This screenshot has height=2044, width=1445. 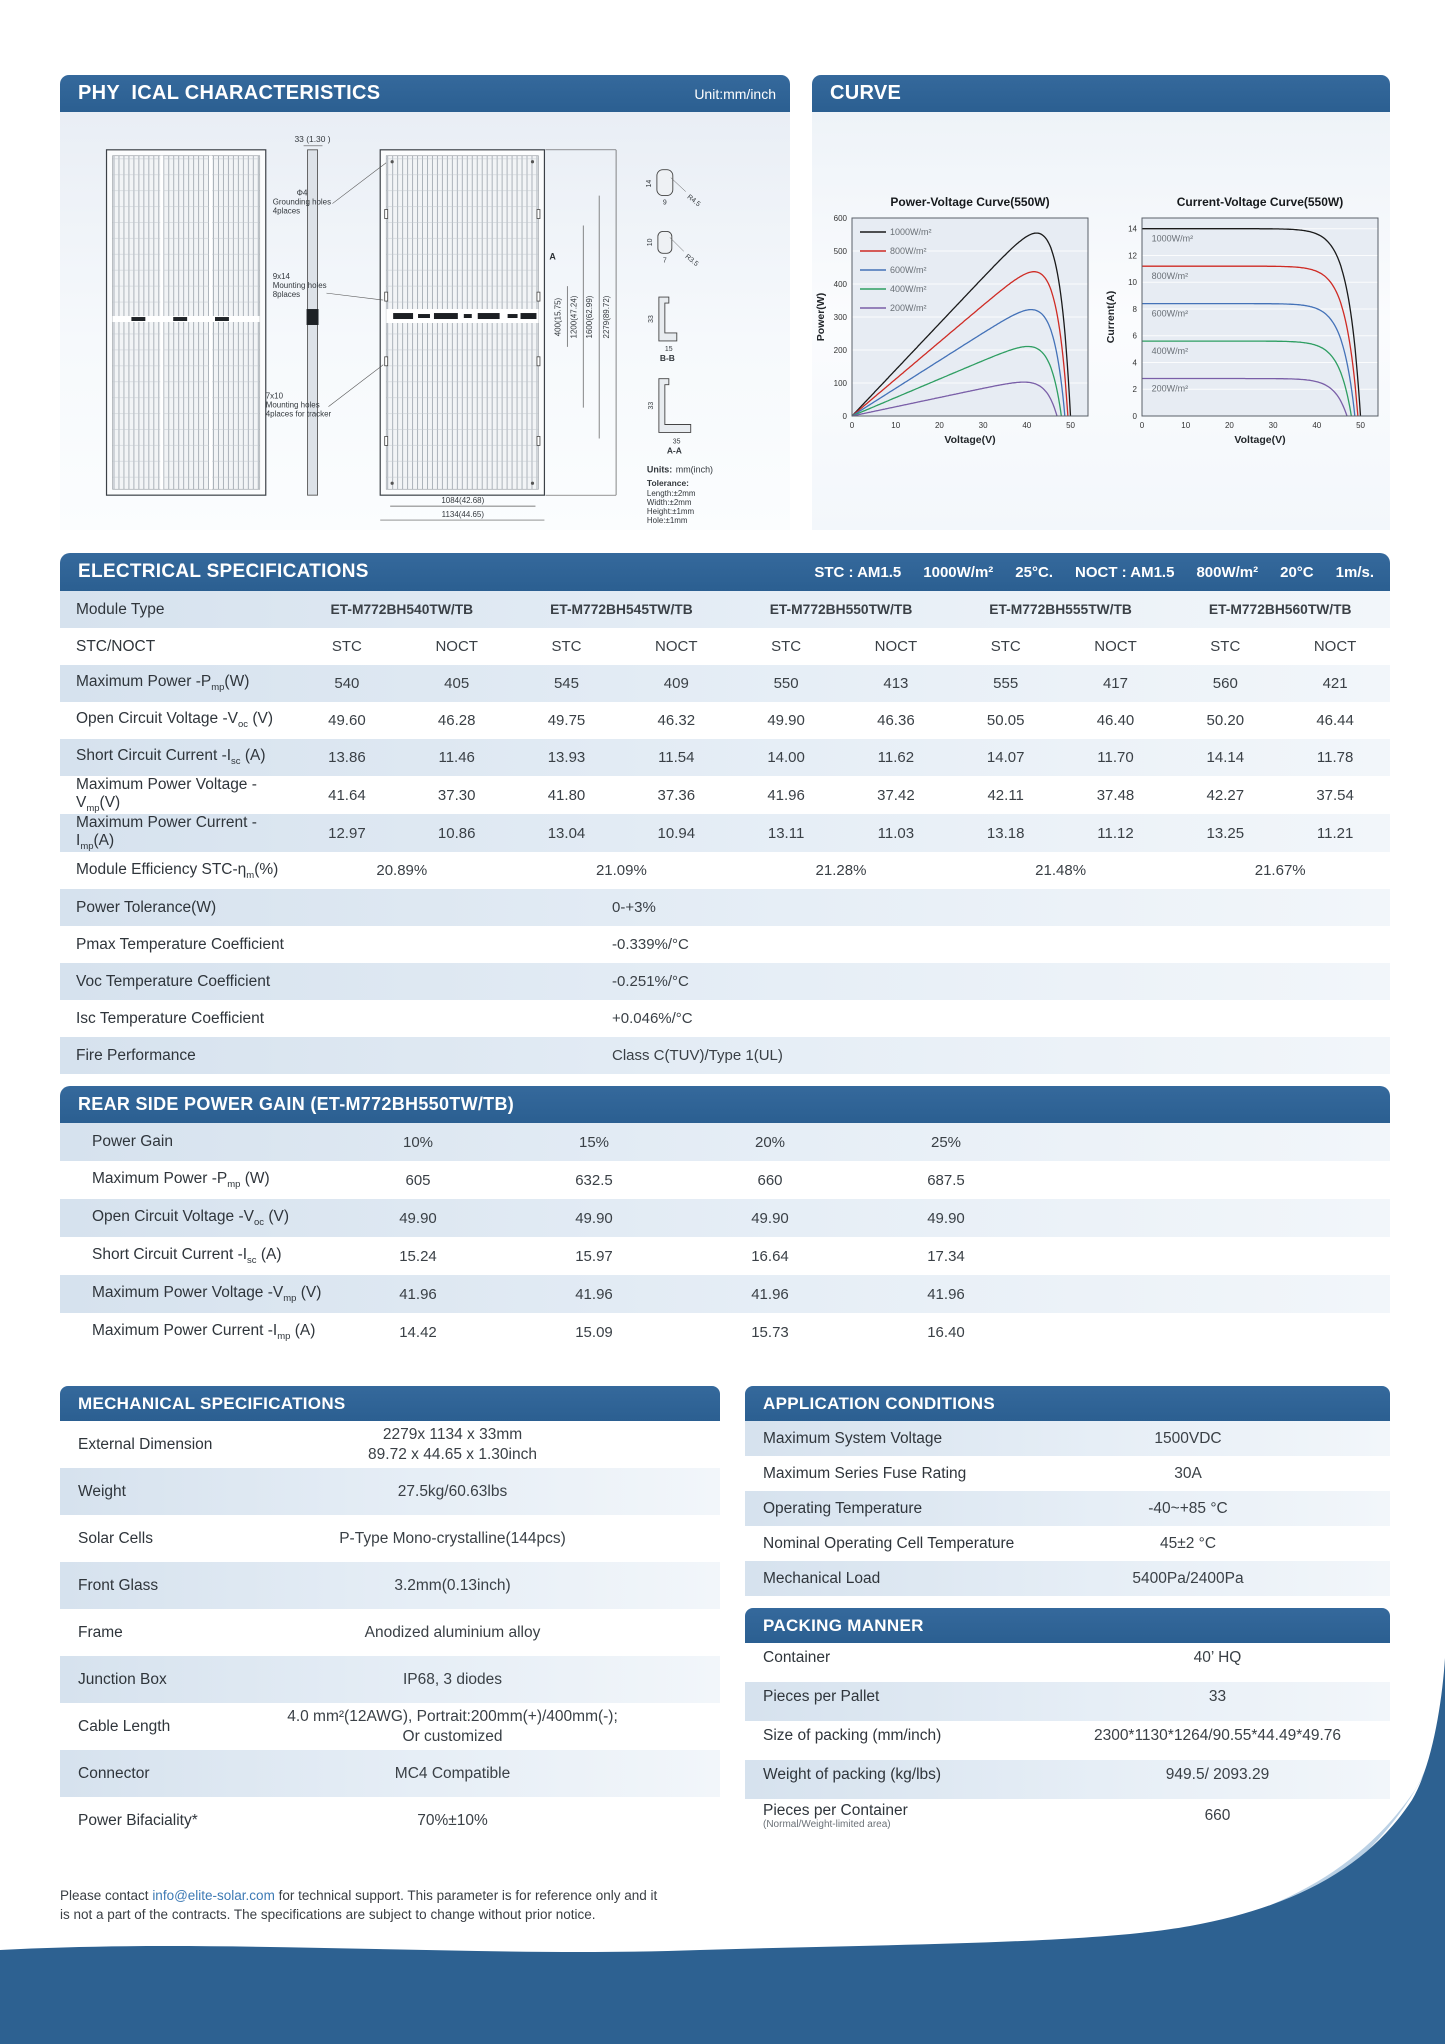 I want to click on svg-text: 0, so click(x=1135, y=416).